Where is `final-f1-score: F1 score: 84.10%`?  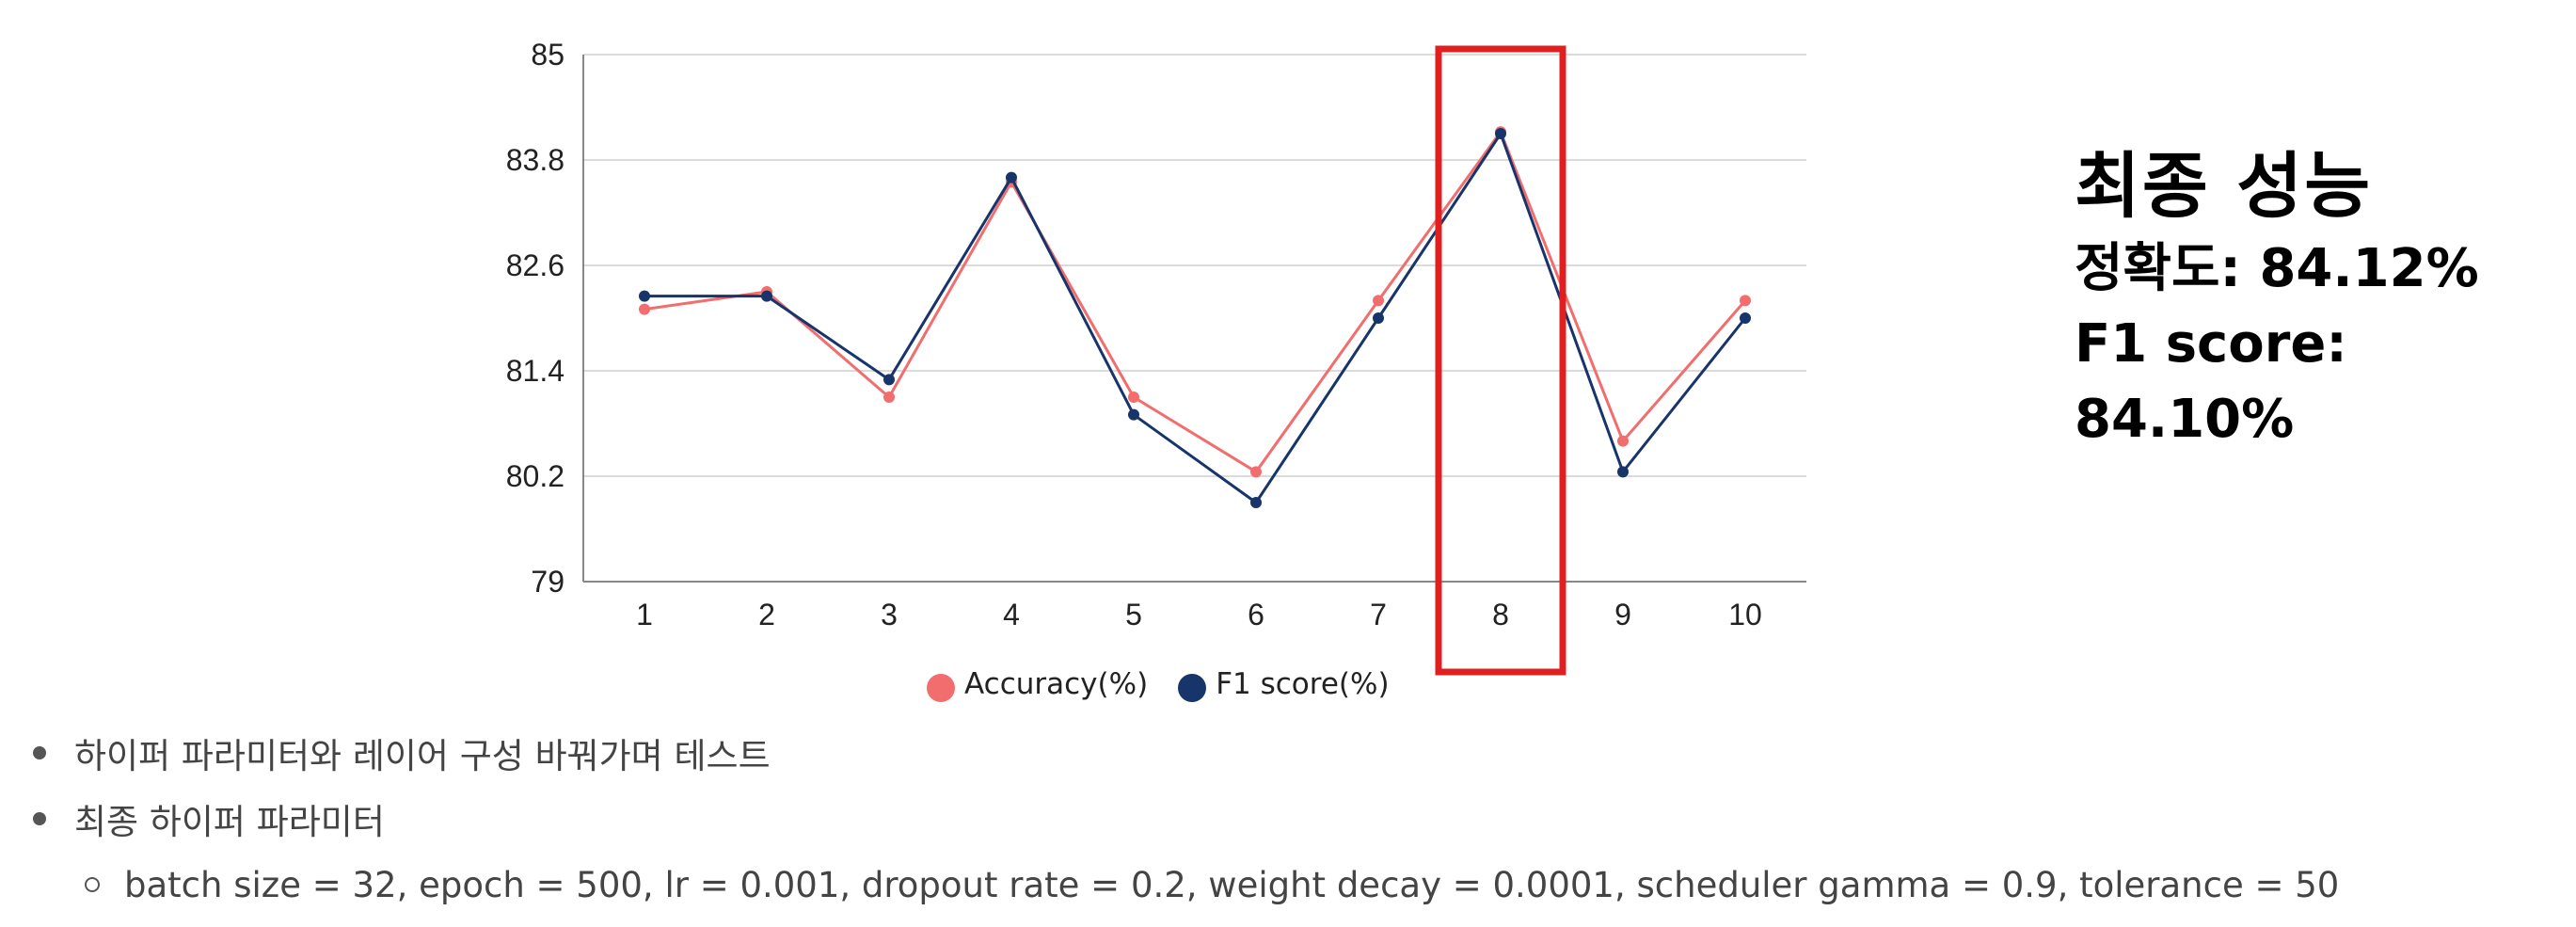
final-f1-score: F1 score: 84.10% is located at coordinates (2211, 381).